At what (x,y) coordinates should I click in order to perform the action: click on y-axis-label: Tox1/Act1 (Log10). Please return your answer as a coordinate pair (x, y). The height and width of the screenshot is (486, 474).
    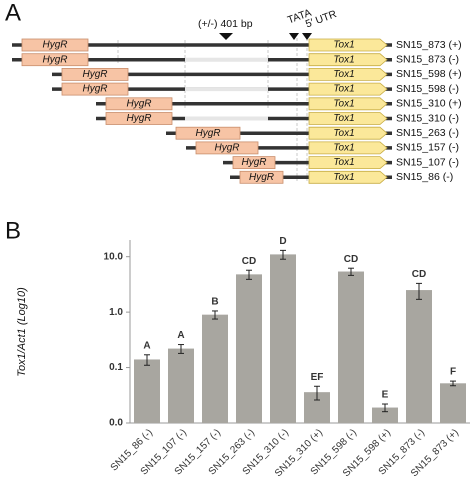
    Looking at the image, I should click on (22, 332).